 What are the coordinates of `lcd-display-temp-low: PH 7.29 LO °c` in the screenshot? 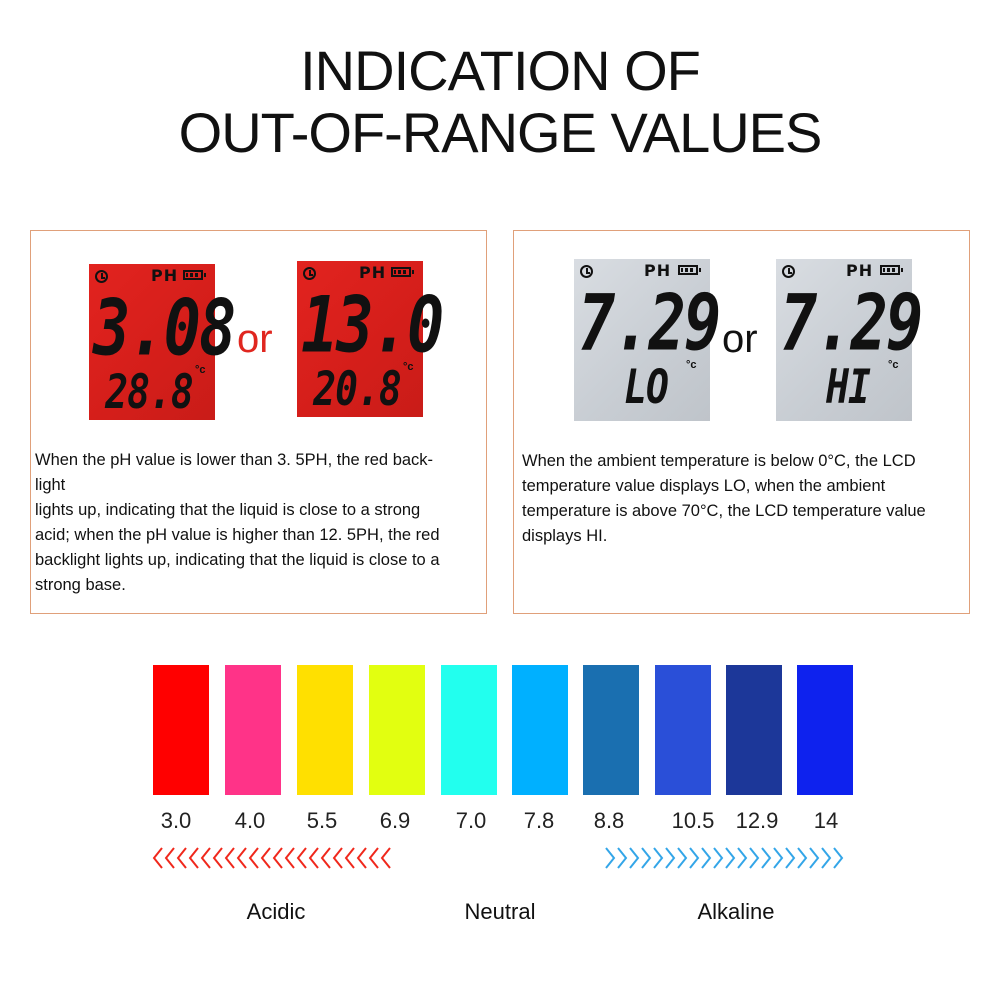 It's located at (647, 340).